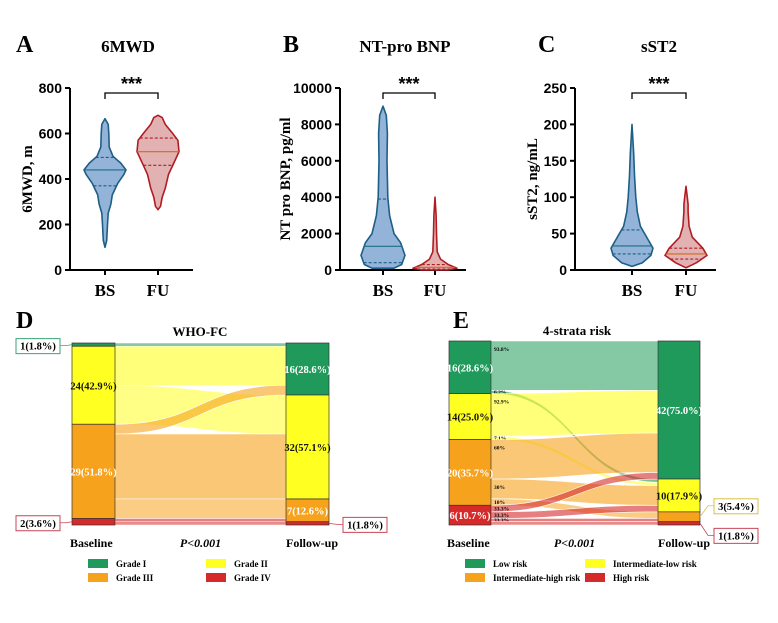 The height and width of the screenshot is (623, 778). What do you see at coordinates (536, 578) in the screenshot?
I see `legend-label: Intermediate-high risk` at bounding box center [536, 578].